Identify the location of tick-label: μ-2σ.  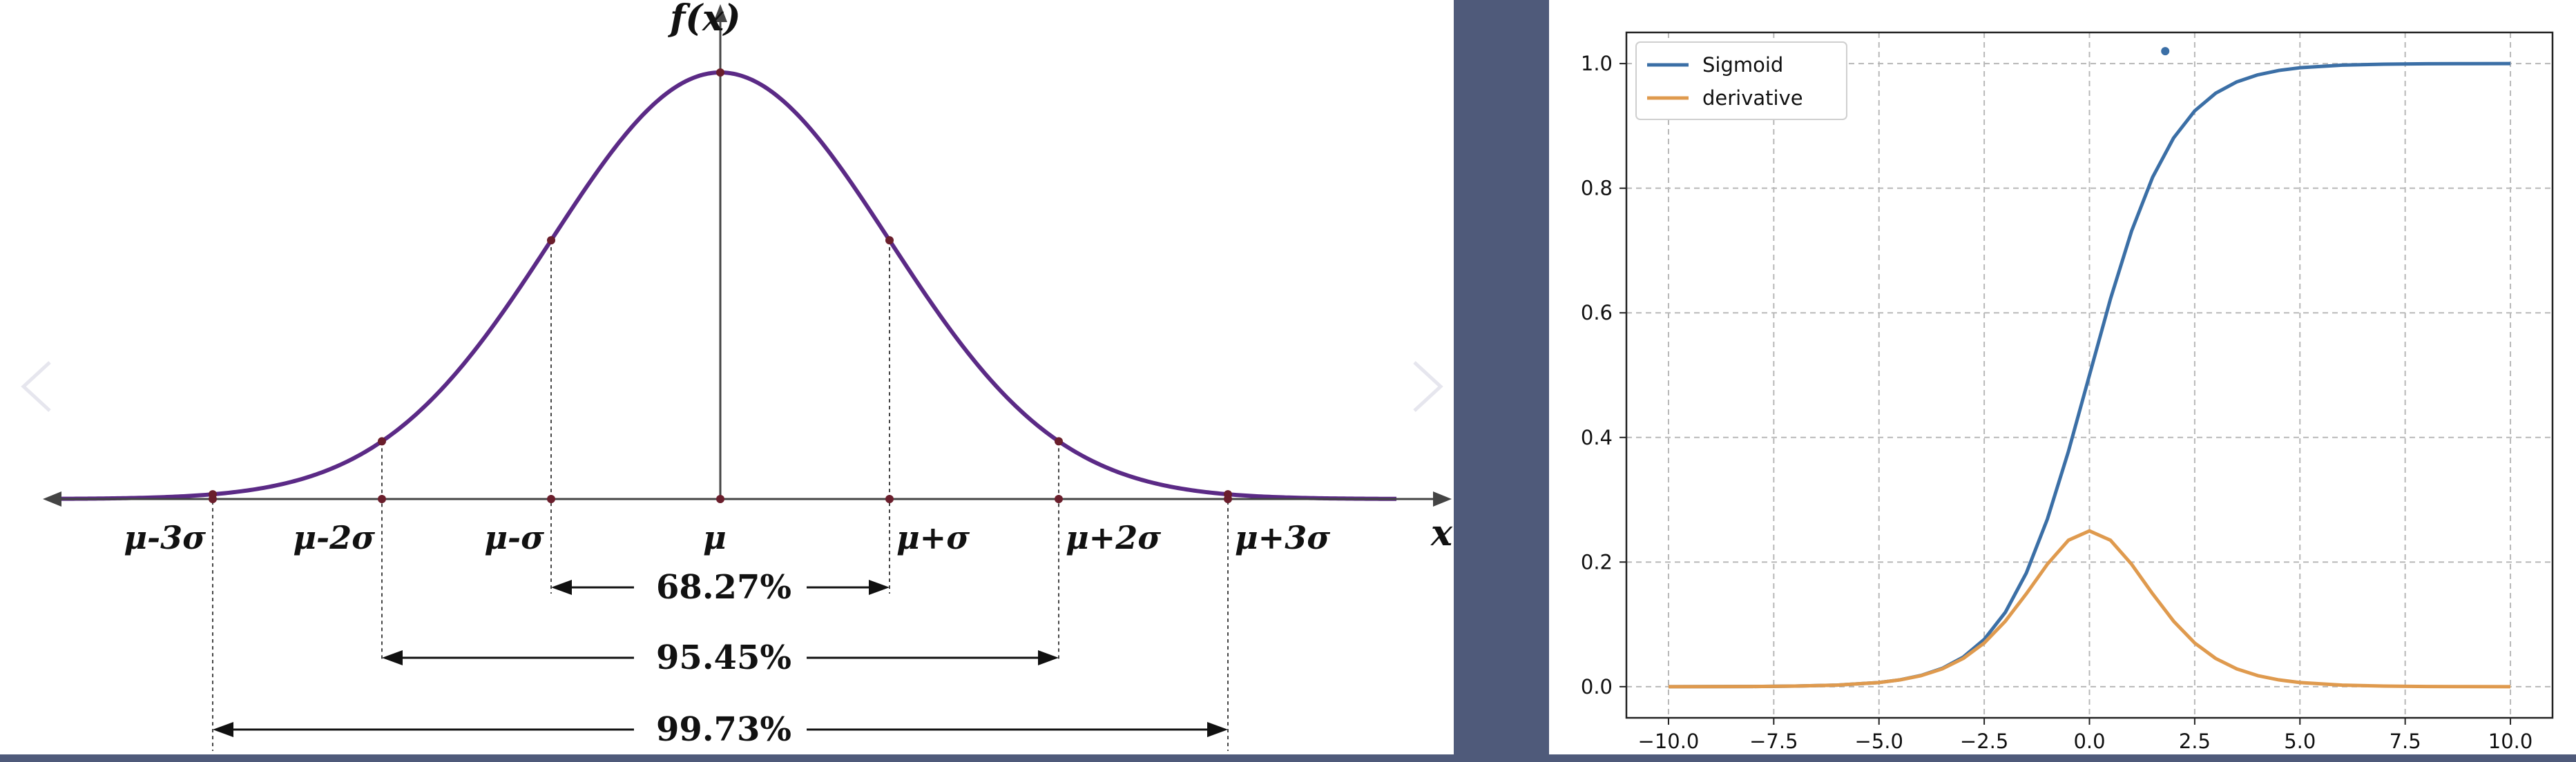
(334, 537).